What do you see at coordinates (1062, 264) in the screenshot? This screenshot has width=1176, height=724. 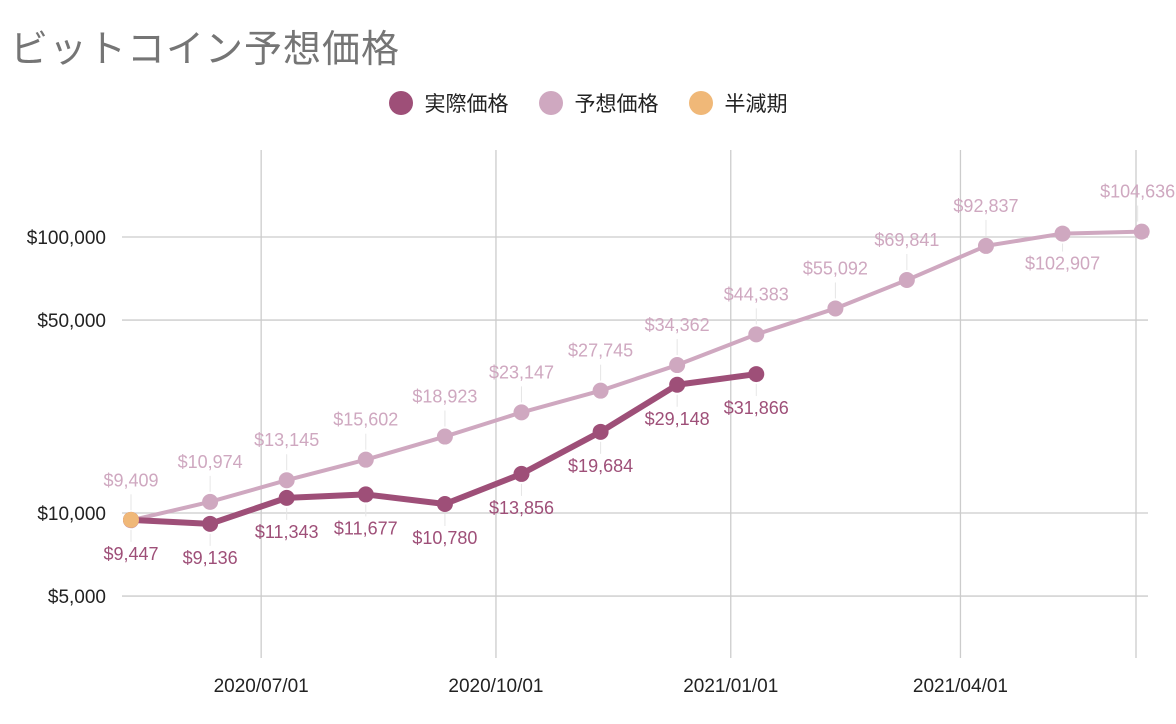 I see `data-label: $102,907` at bounding box center [1062, 264].